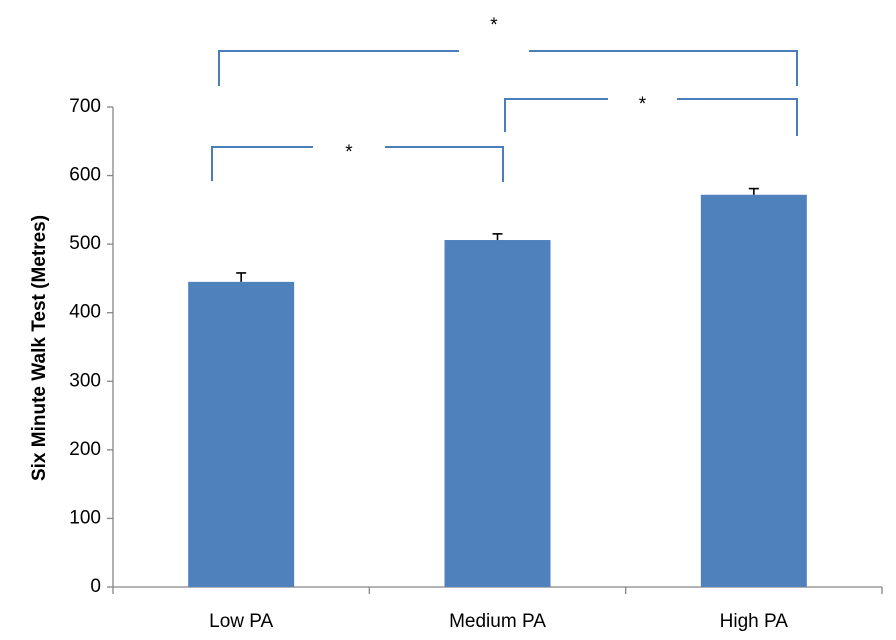 The image size is (896, 640). I want to click on y-axis-ticks: 0 100 200 300 400 500 600 700, so click(91, 346).